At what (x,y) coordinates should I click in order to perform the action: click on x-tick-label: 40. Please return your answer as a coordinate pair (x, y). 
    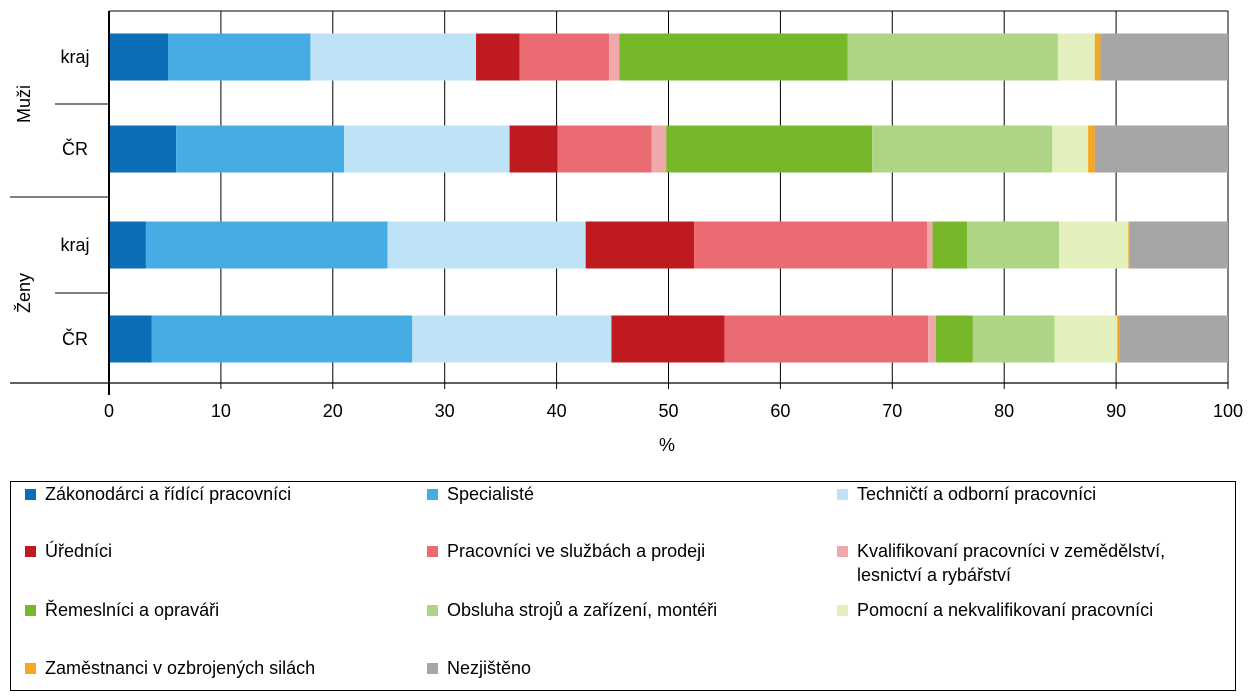
    Looking at the image, I should click on (557, 411).